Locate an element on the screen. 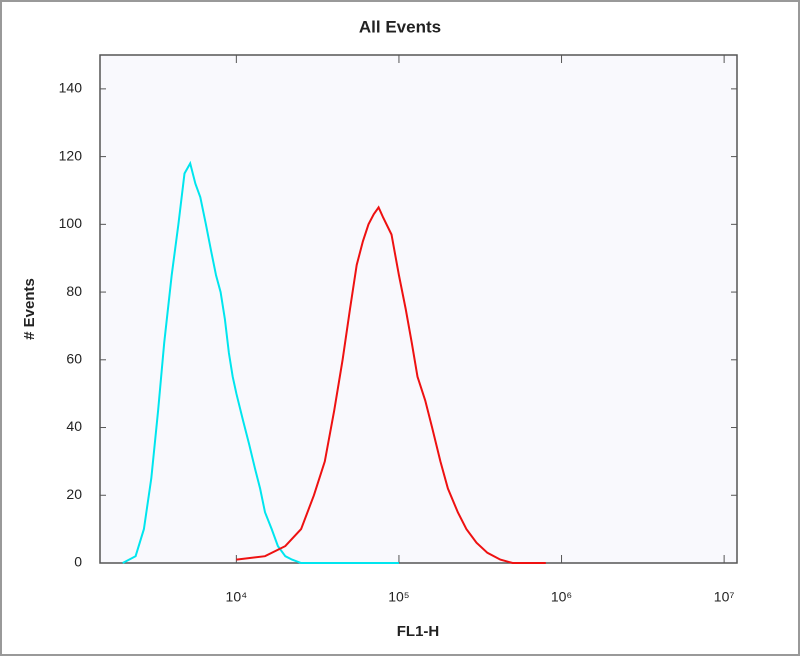 The image size is (800, 661). x-tick-label: 10⁷ is located at coordinates (724, 597).